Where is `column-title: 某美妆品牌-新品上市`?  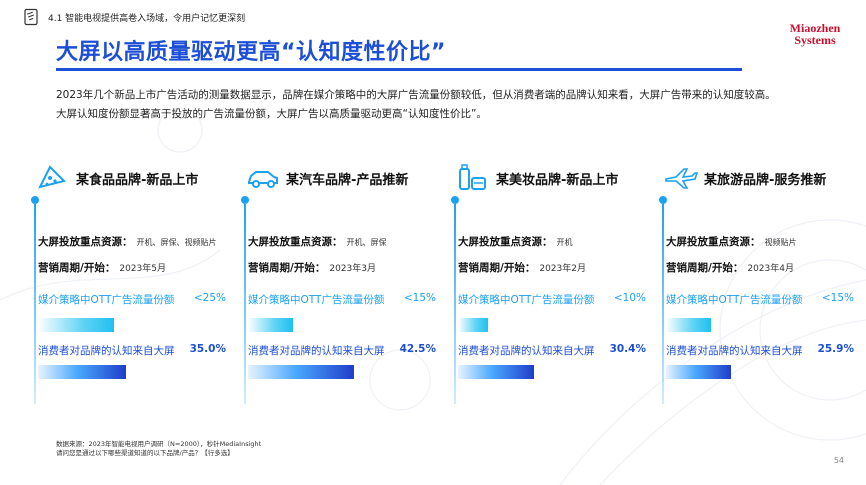
column-title: 某美妆品牌-新品上市 is located at coordinates (557, 180).